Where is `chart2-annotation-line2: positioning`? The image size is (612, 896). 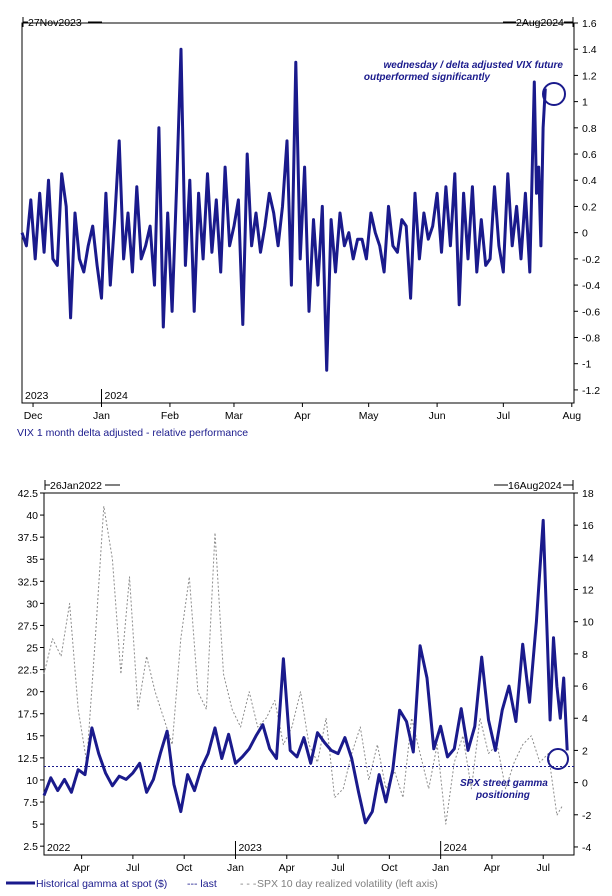
chart2-annotation-line2: positioning is located at coordinates (502, 795).